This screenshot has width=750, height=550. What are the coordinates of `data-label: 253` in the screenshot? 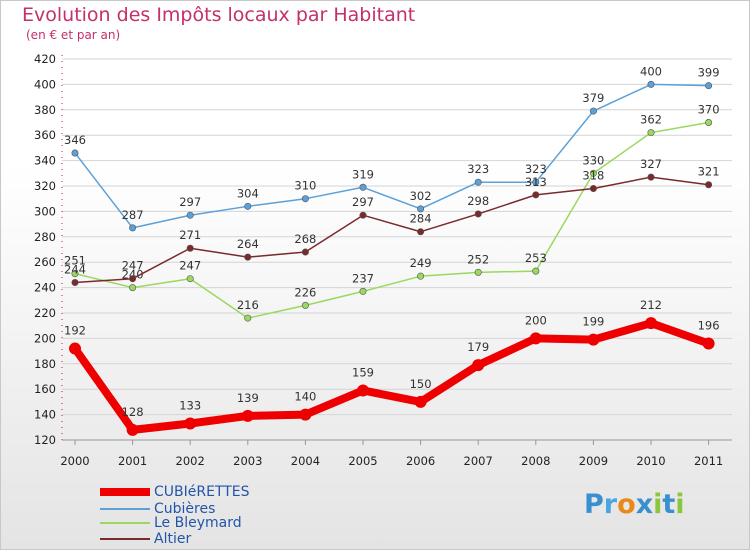 It's located at (536, 258).